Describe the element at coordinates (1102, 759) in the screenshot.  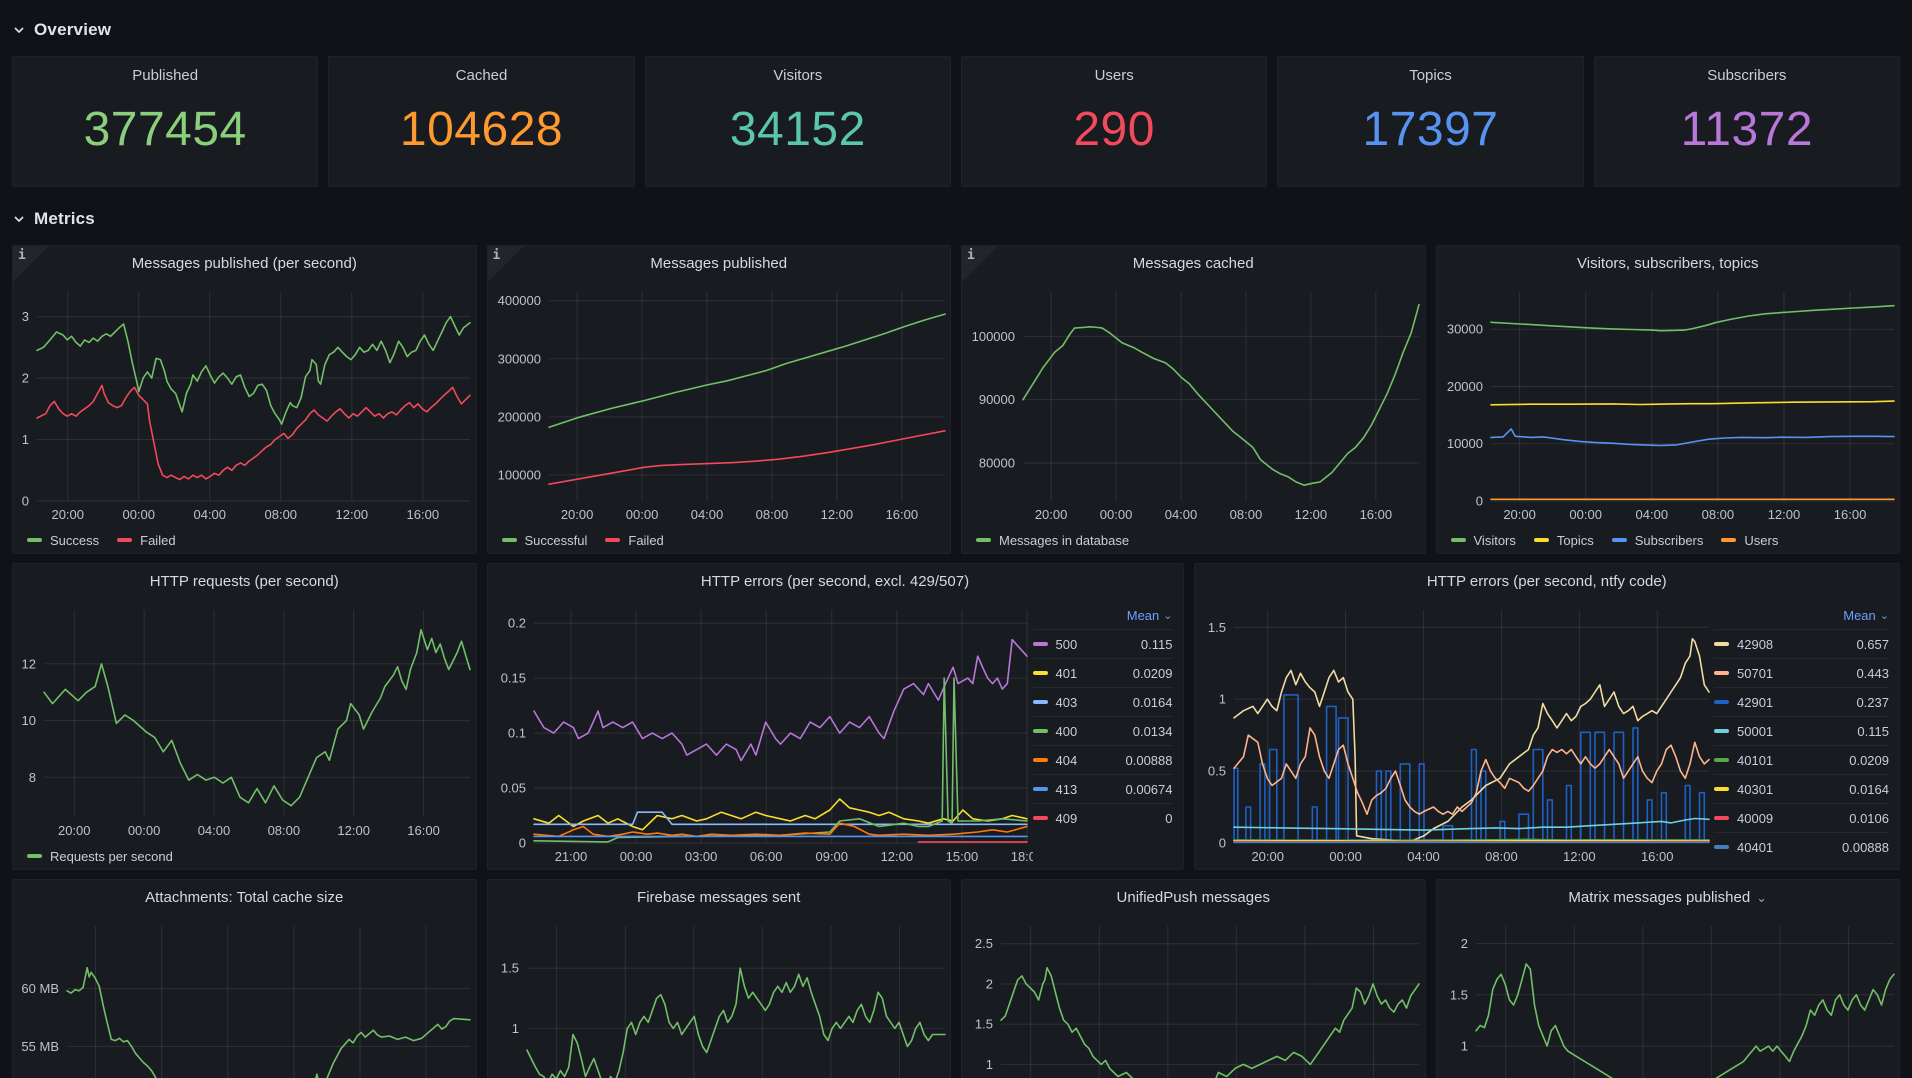
I see `legend-row: 404 0.00888` at that location.